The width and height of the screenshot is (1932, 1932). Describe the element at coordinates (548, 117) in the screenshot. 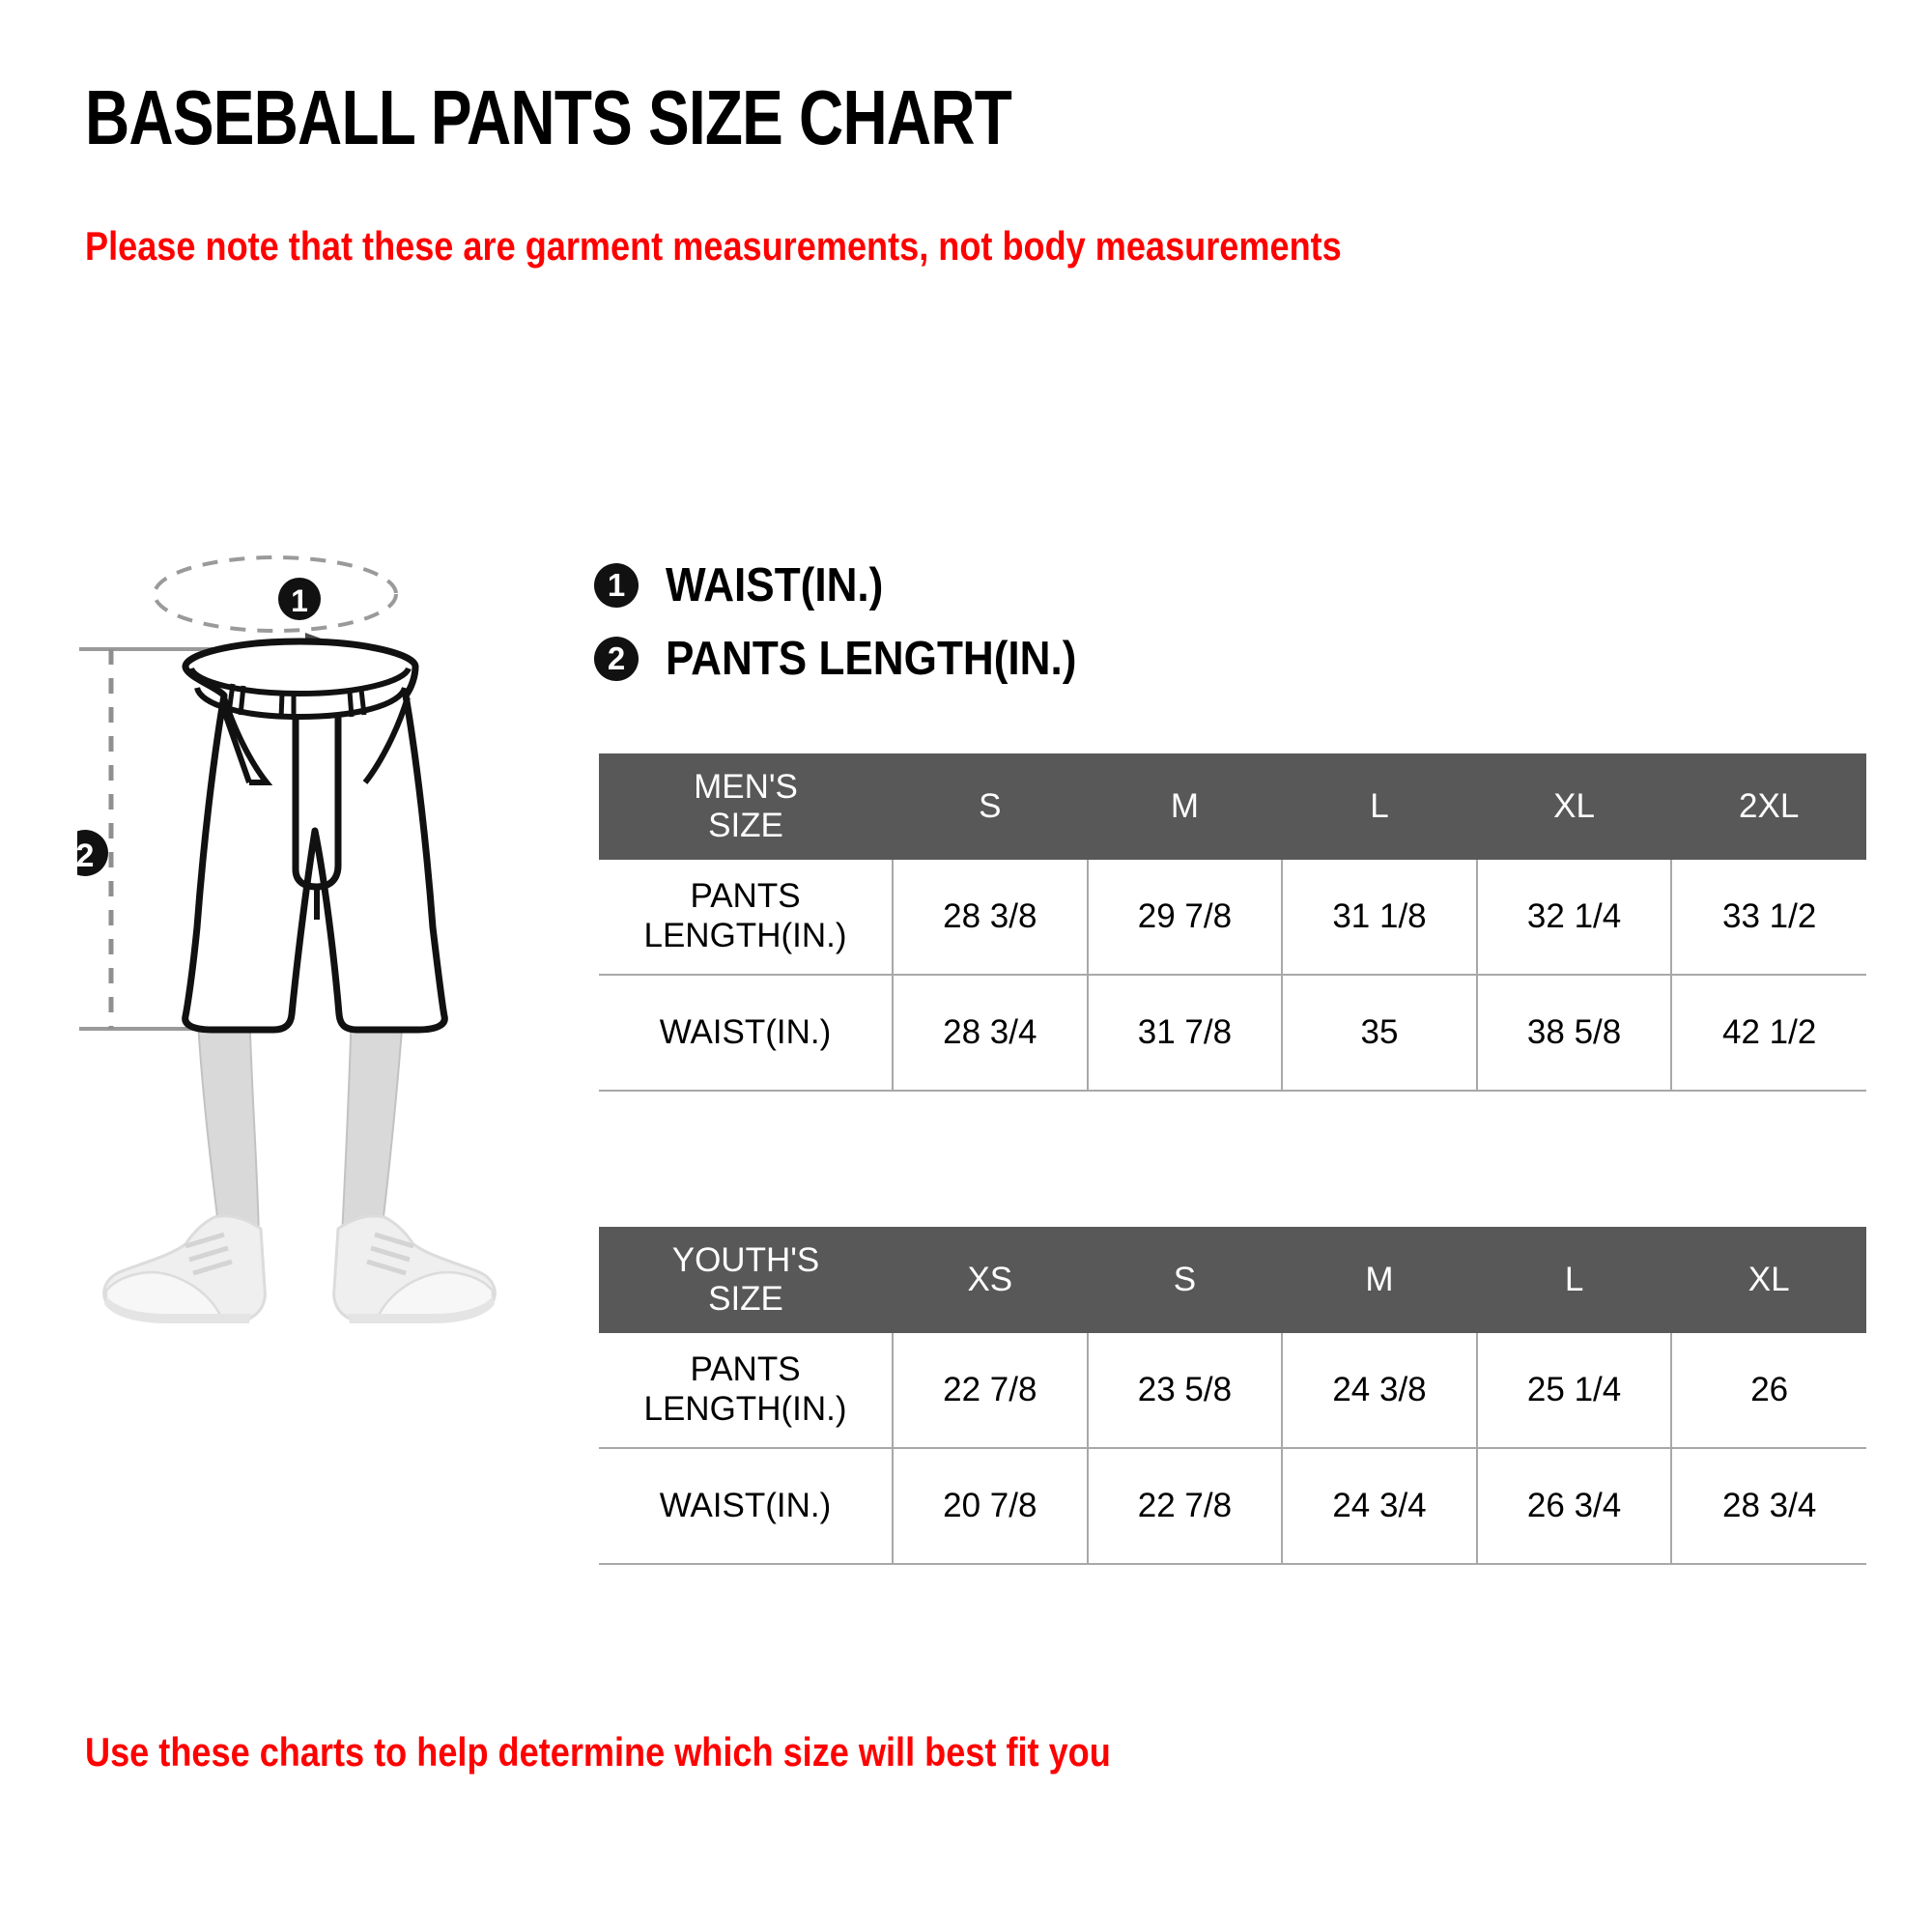

I see `page-title: BASEBALL PANTS SIZE CHART` at that location.